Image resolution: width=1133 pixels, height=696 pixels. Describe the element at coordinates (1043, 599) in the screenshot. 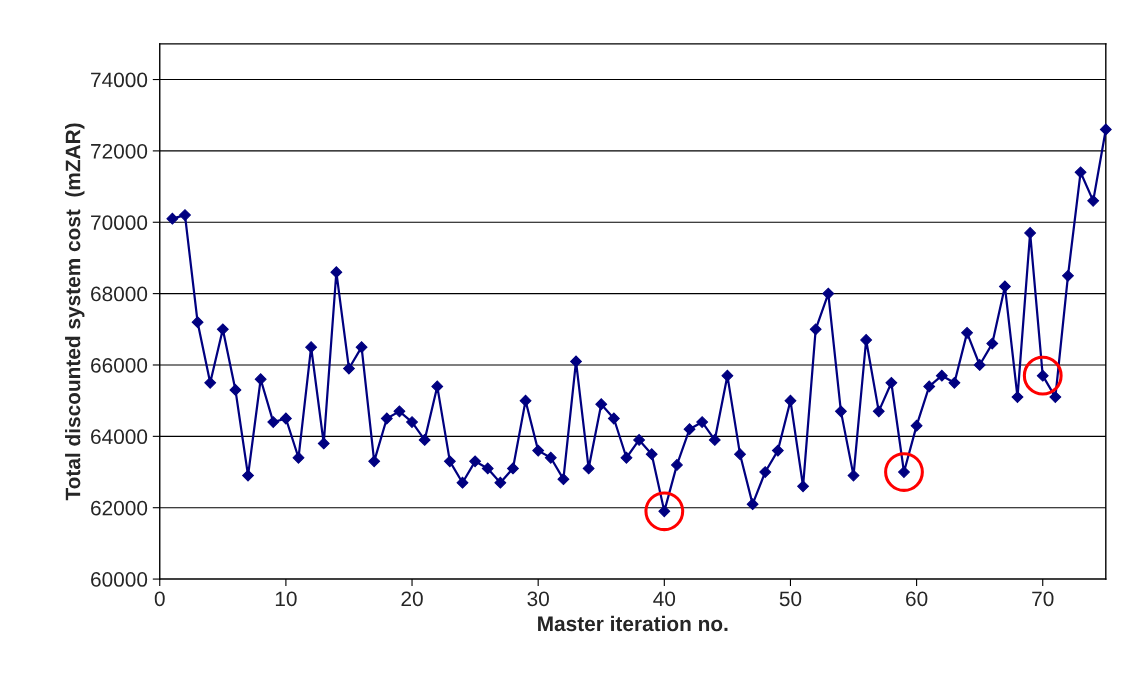

I see `x-tick-label: 70` at that location.